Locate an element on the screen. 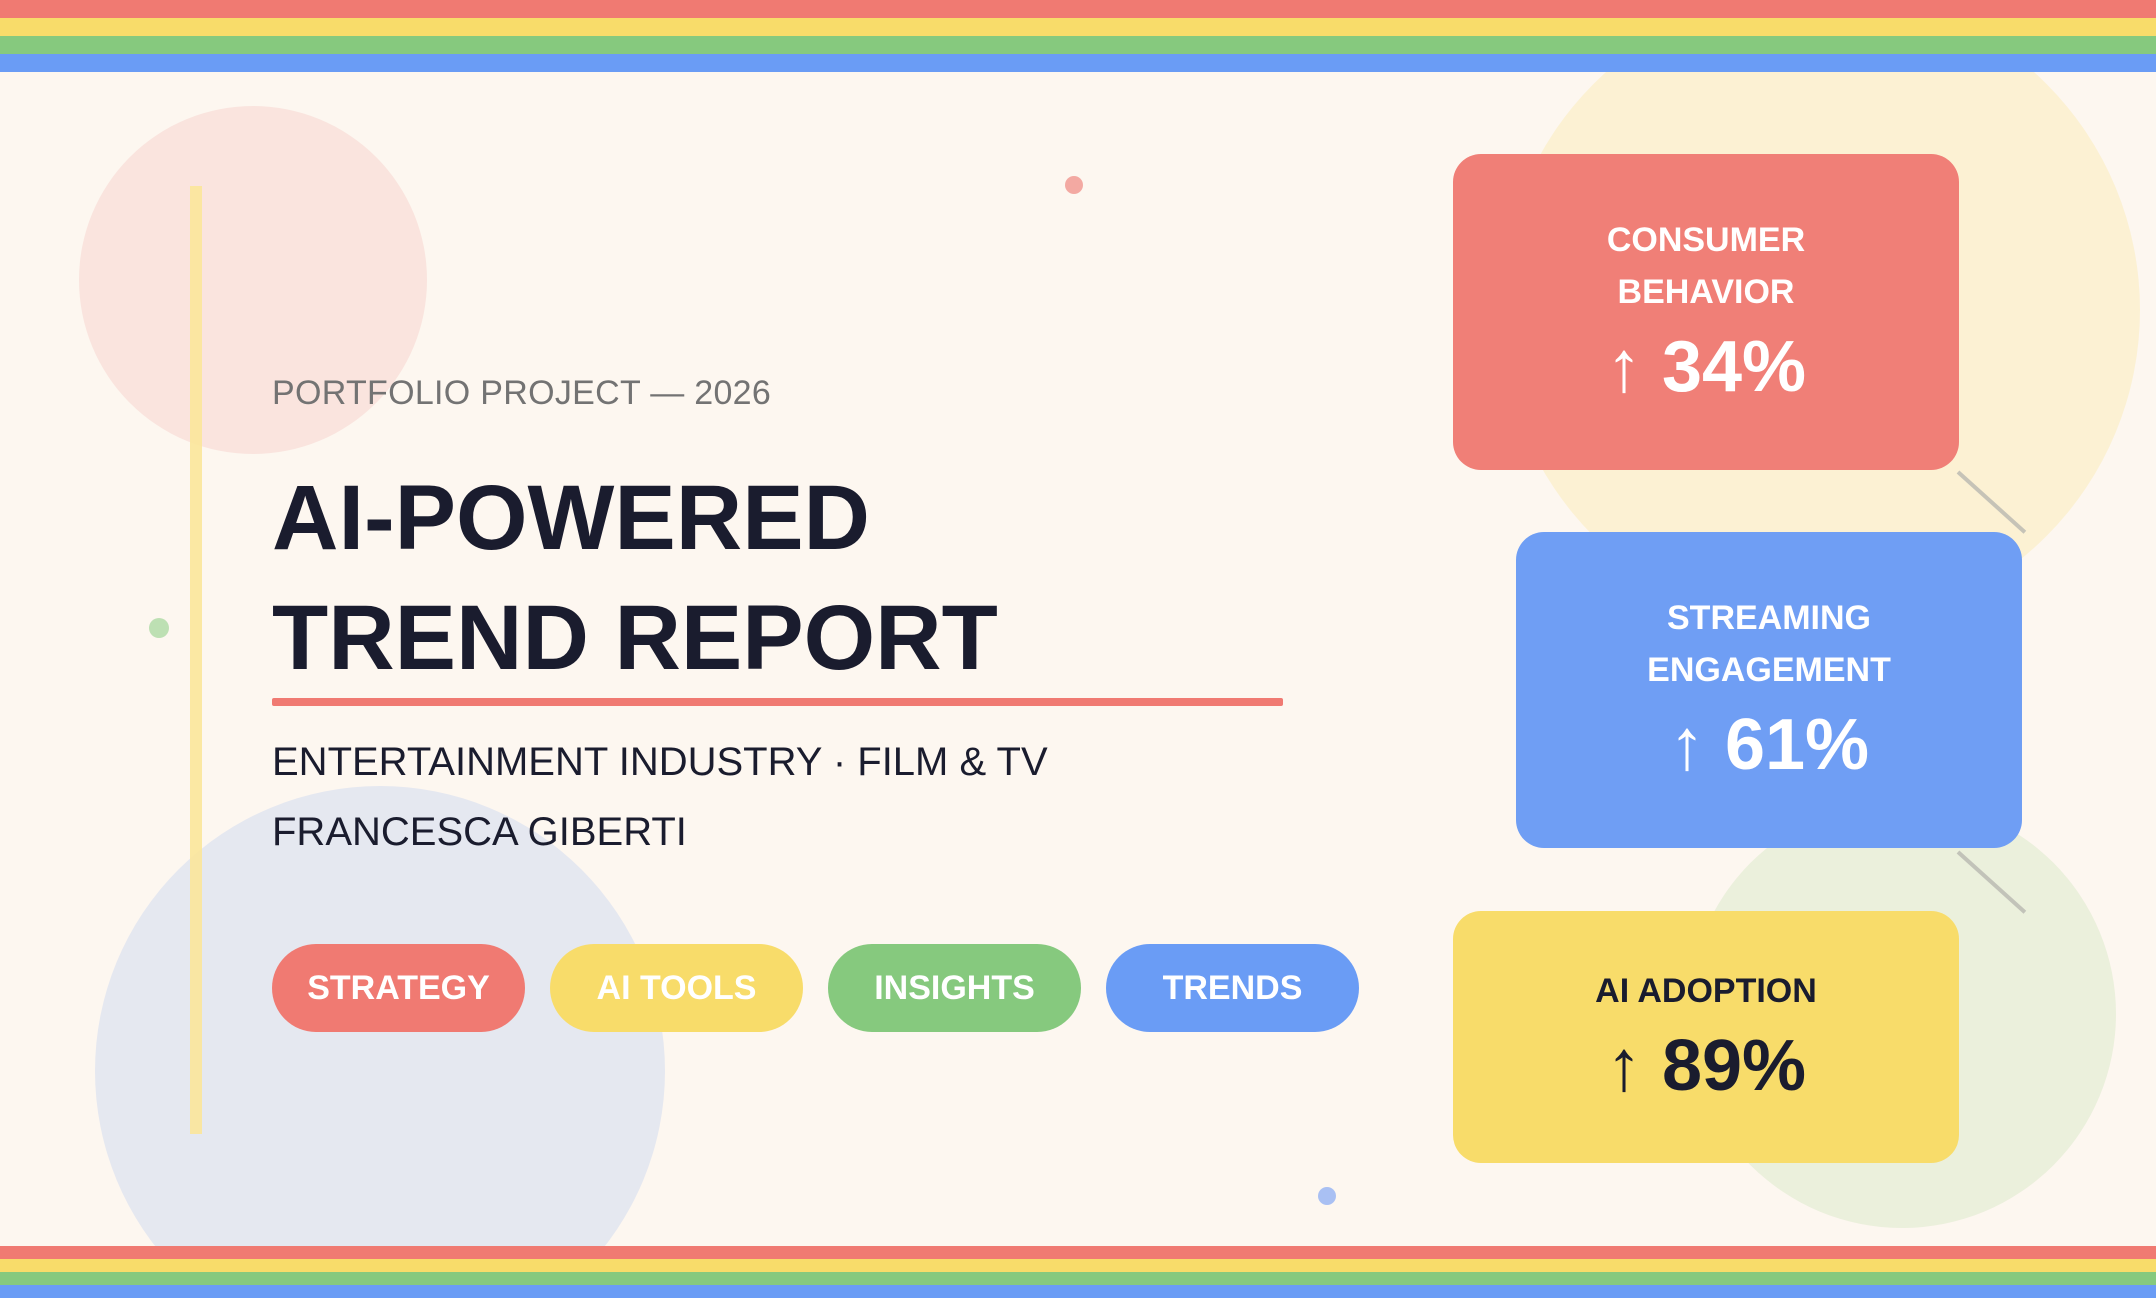 The image size is (2156, 1298). author-name: FRANCESCA GIBERTI is located at coordinates (479, 832).